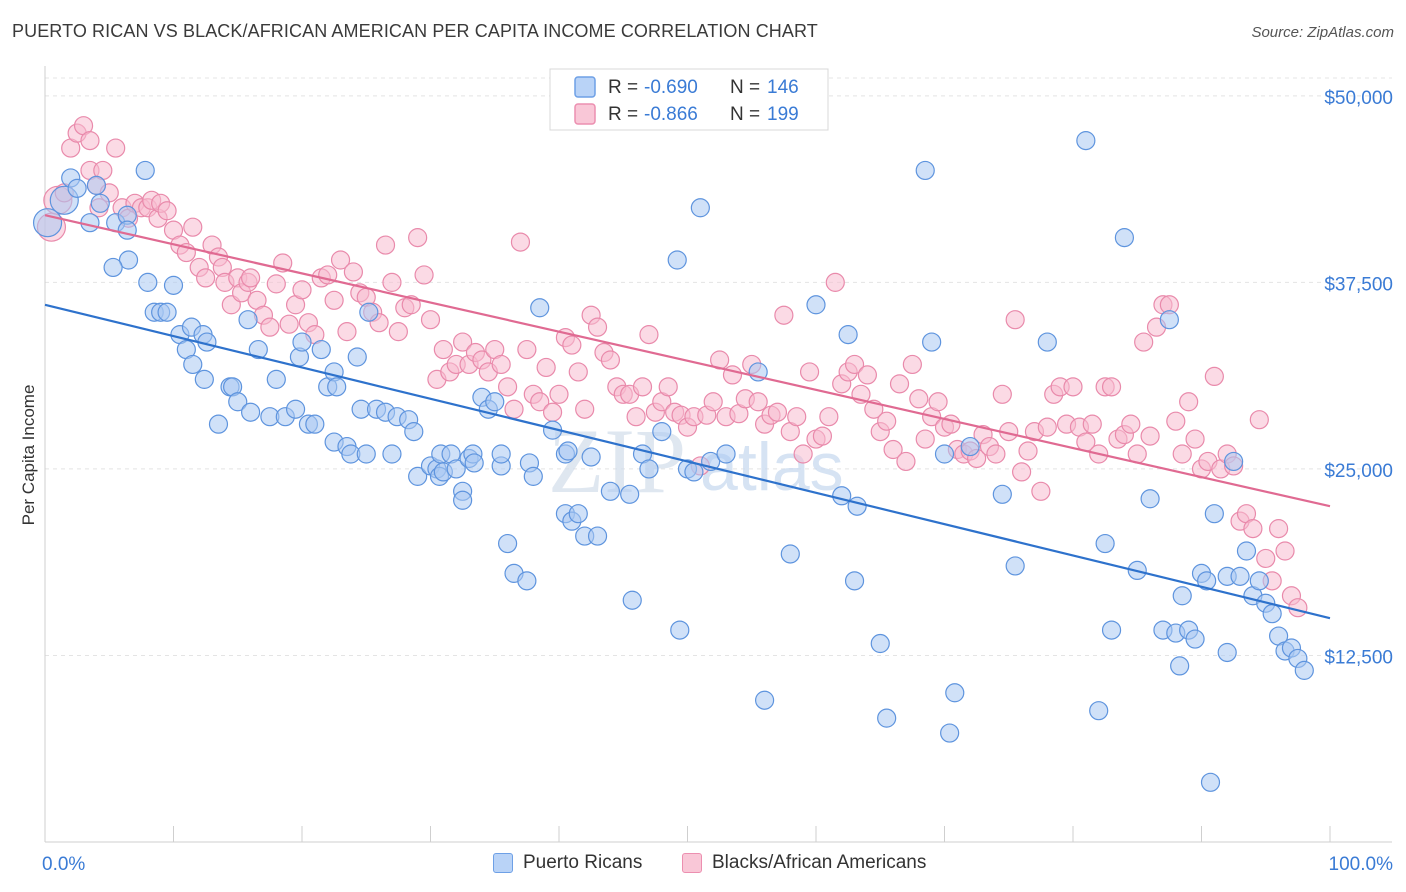 The width and height of the screenshot is (1406, 892). I want to click on legend-swatch-pink, so click(585, 114).